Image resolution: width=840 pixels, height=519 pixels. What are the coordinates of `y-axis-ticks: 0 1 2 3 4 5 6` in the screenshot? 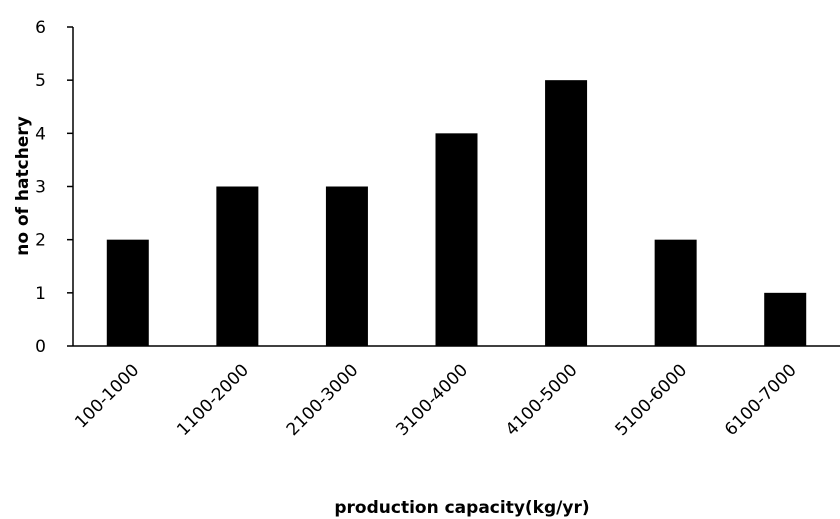 It's located at (54, 187).